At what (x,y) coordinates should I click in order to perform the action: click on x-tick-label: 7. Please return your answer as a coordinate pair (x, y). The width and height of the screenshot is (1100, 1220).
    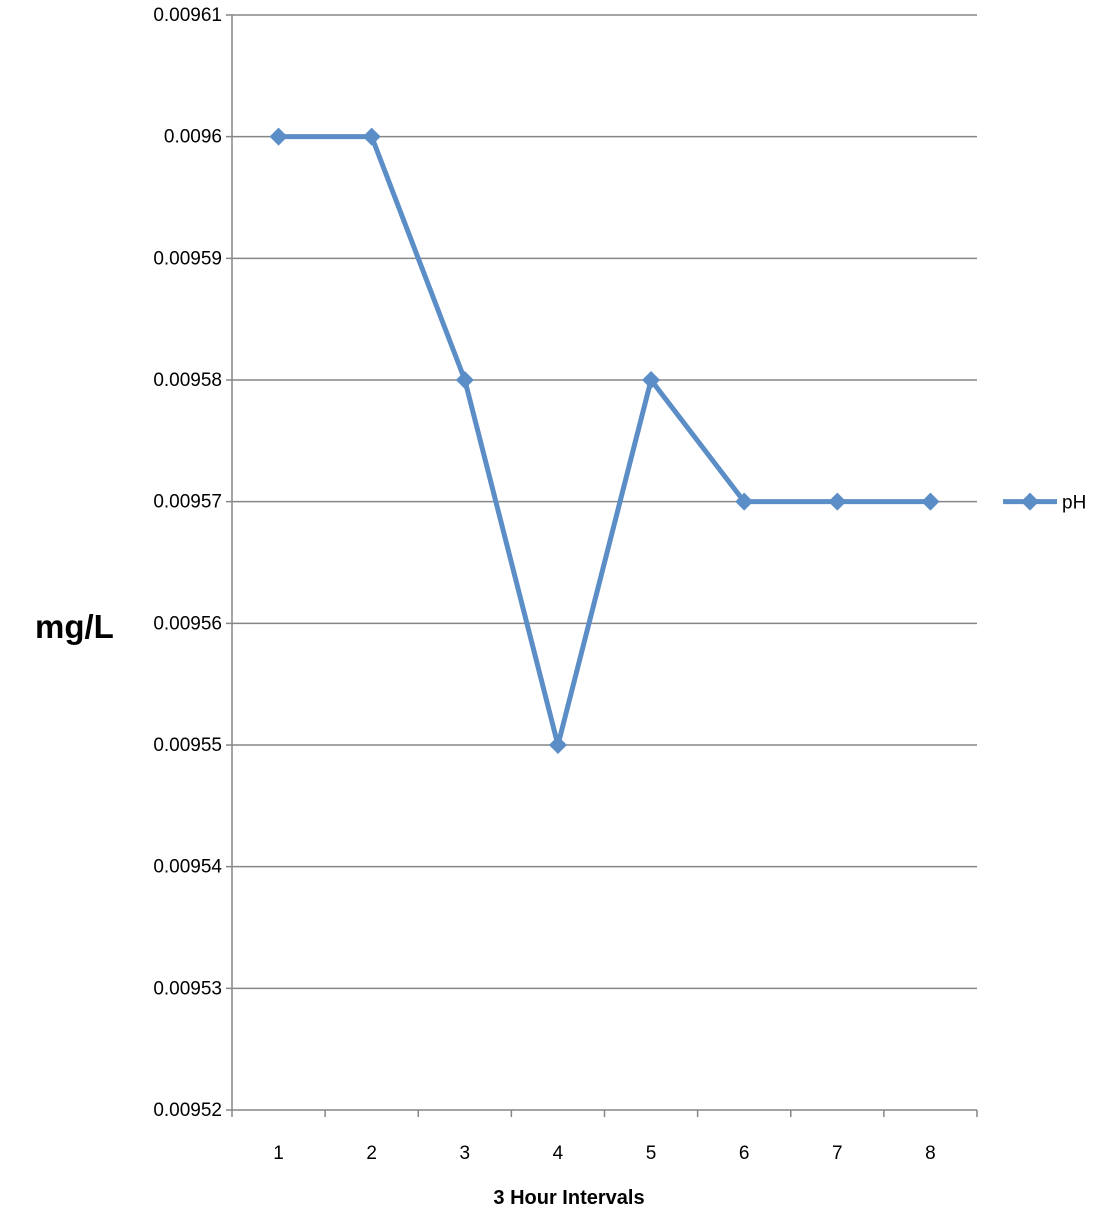
    Looking at the image, I should click on (837, 1153).